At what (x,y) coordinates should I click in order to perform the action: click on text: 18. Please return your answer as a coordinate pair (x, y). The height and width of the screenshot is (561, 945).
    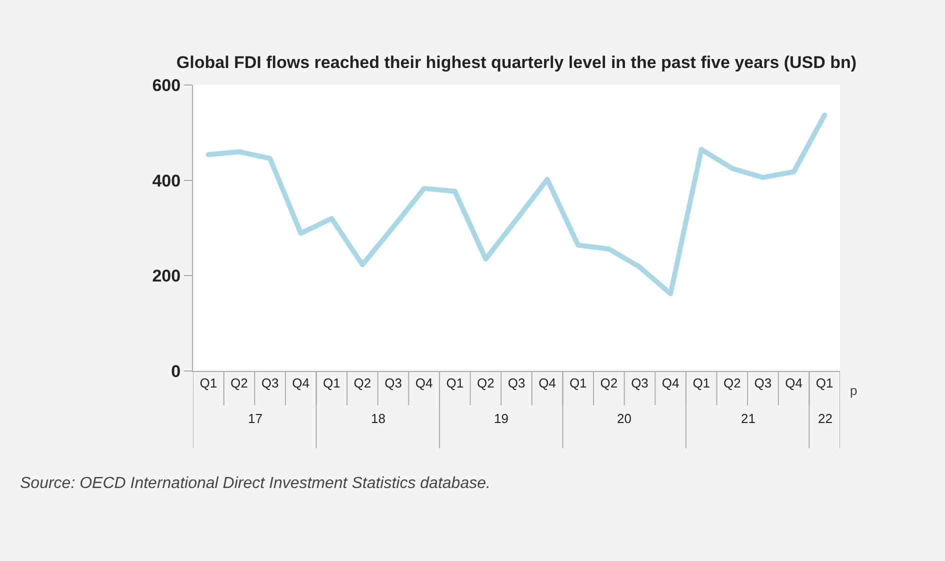
    Looking at the image, I should click on (378, 418).